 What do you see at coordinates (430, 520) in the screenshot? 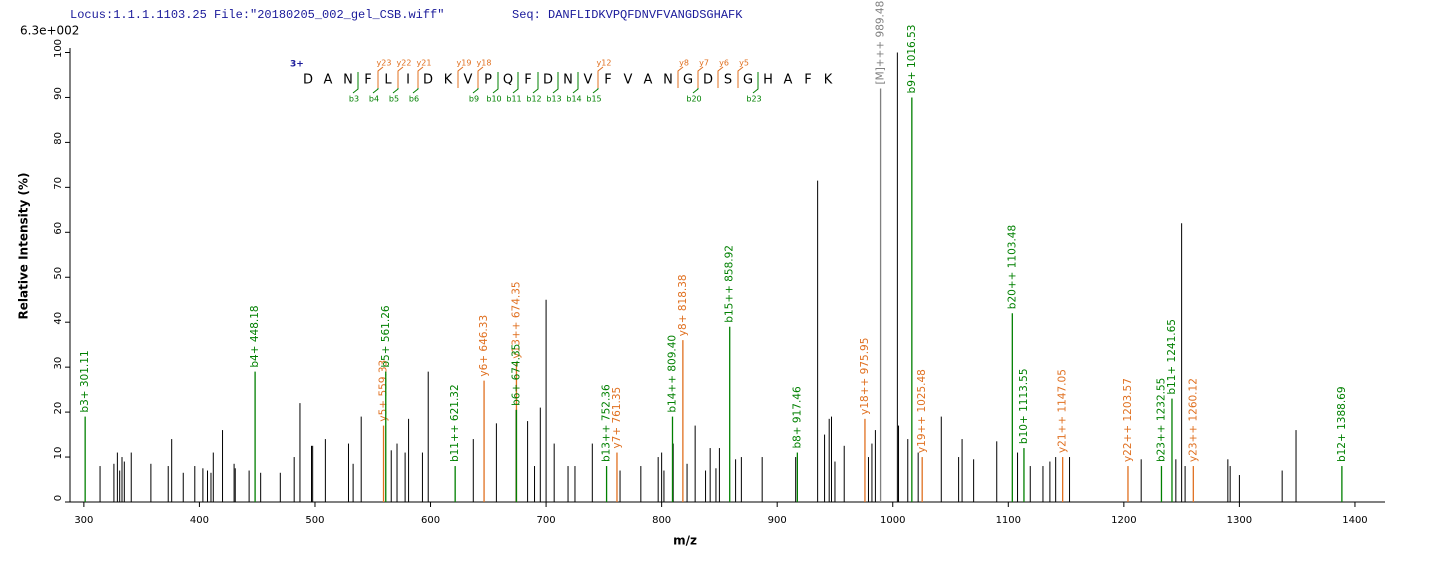
I see `x-tick-label: 600` at bounding box center [430, 520].